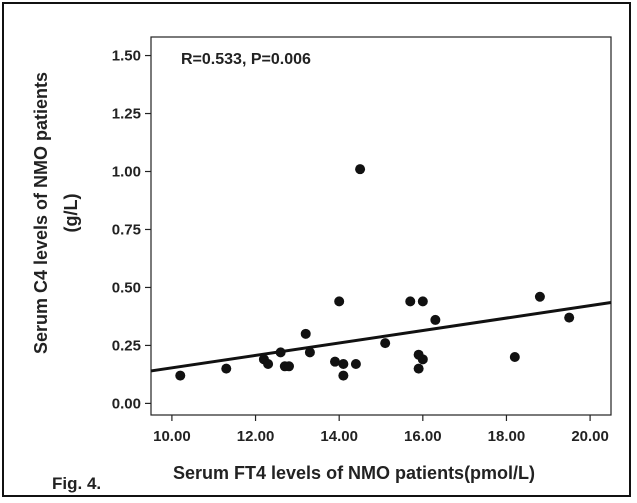  Describe the element at coordinates (246, 59) in the screenshot. I see `correlation-annotation: R=0.533, P=0.006` at that location.